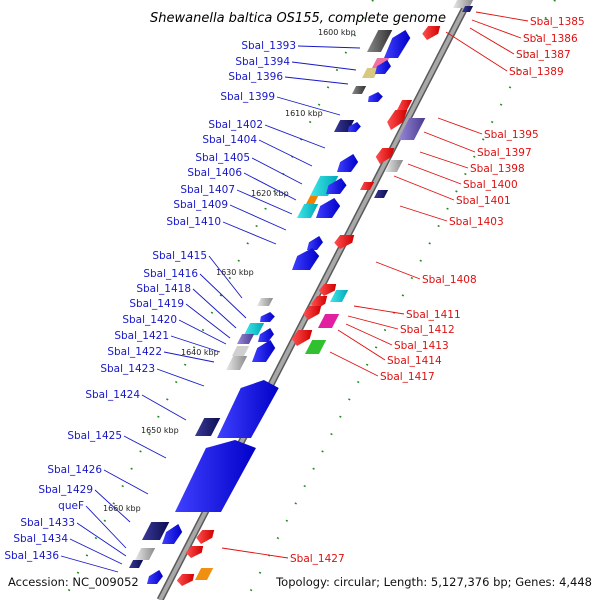  I want to click on gene-label-left: Sbal_1406, so click(214, 173).